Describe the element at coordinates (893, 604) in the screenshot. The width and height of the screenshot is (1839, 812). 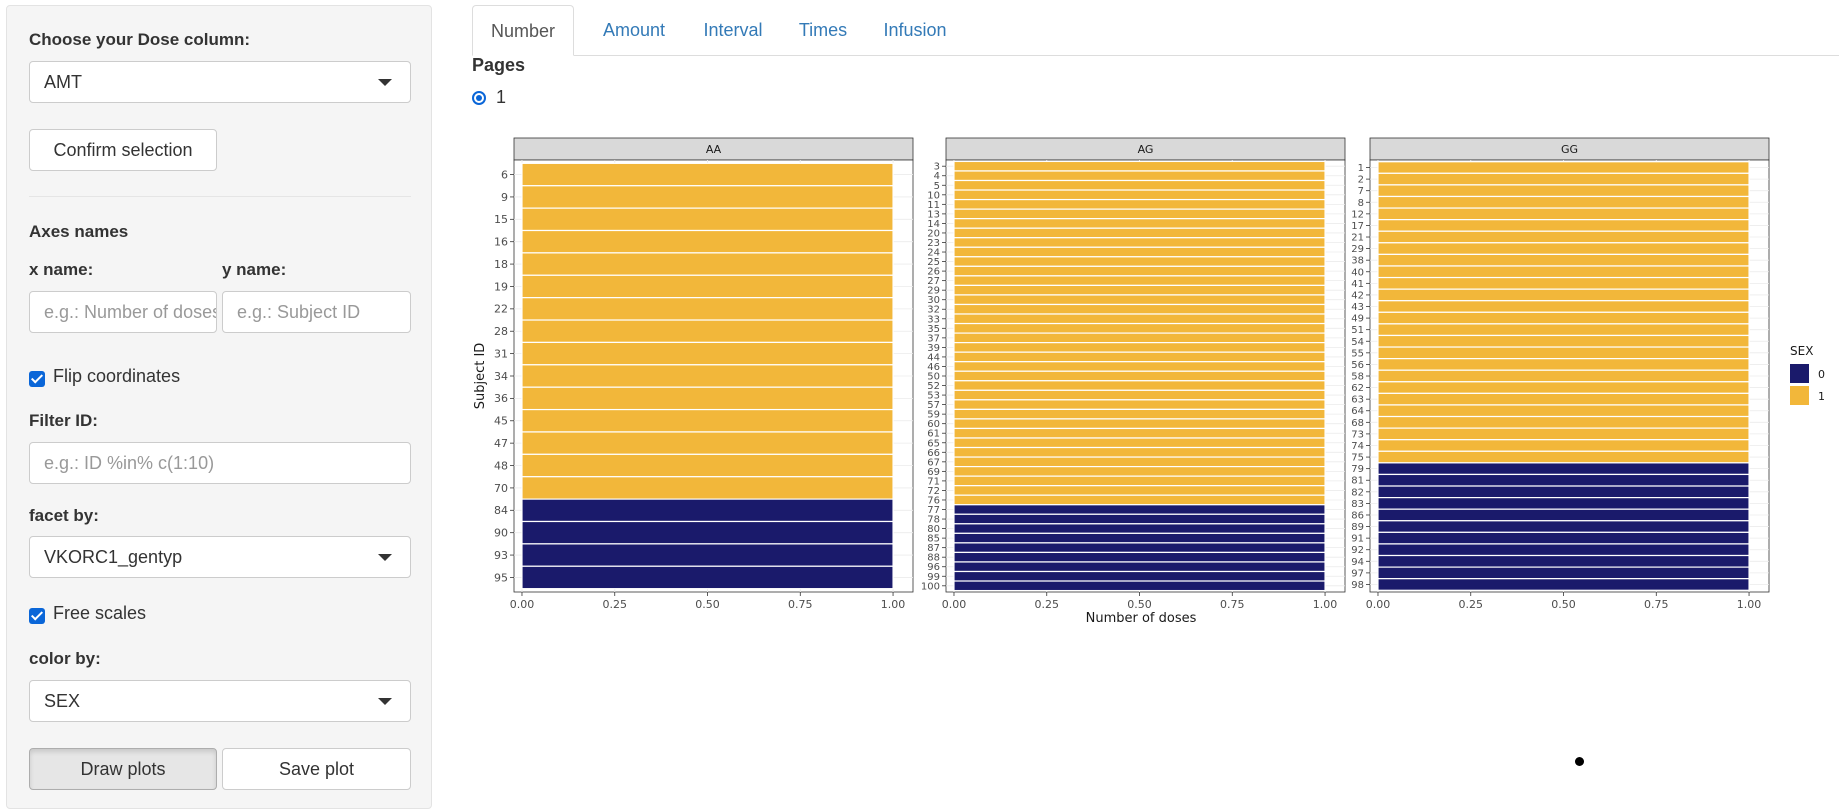
I see `x-tick-label: 1.00` at that location.